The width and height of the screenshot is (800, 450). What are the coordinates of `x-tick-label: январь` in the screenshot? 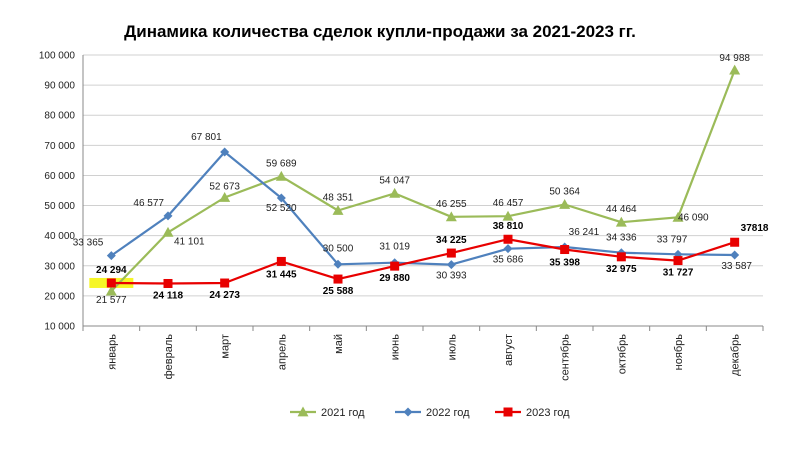 It's located at (112, 352).